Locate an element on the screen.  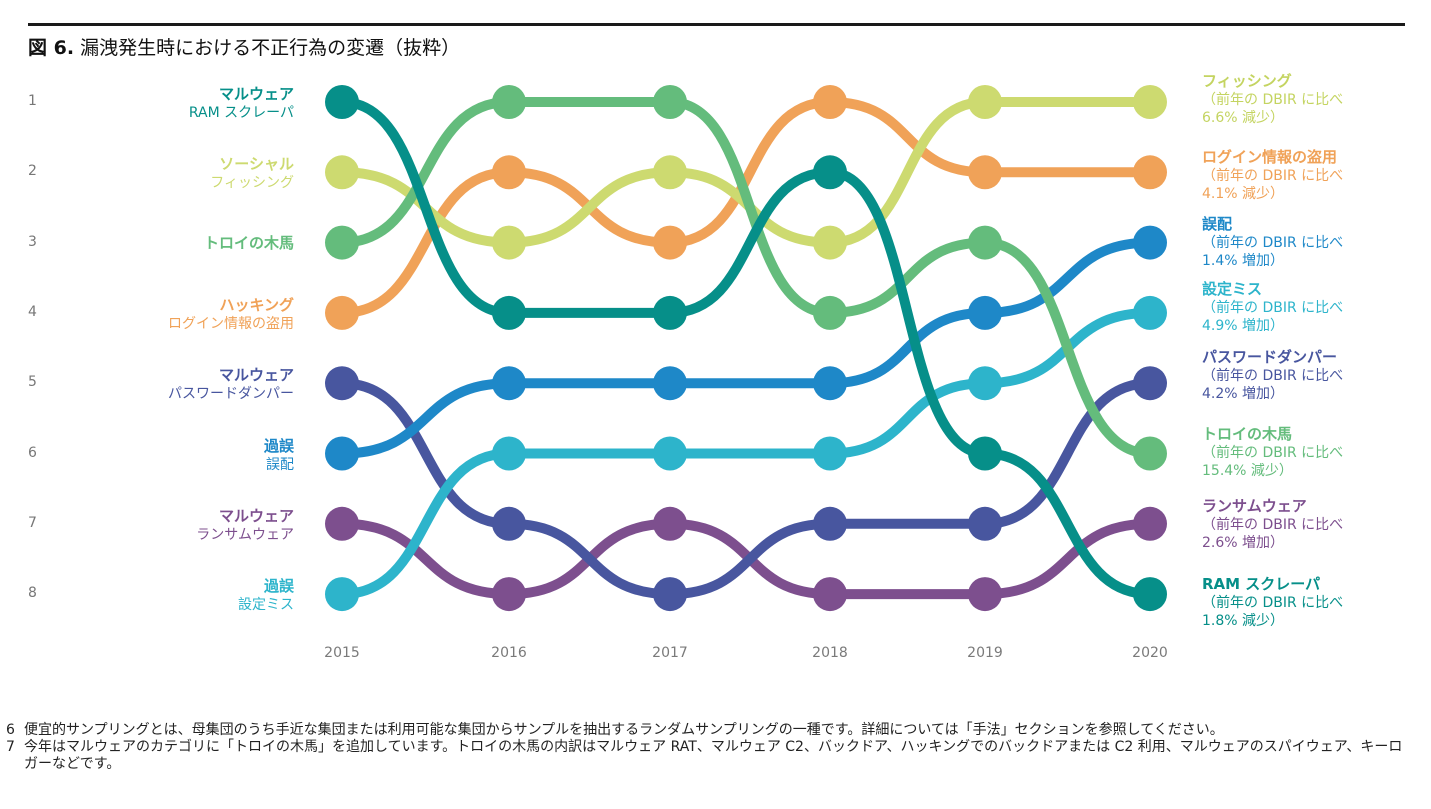
series-item: ログイン情報の盗用 is located at coordinates (231, 323).